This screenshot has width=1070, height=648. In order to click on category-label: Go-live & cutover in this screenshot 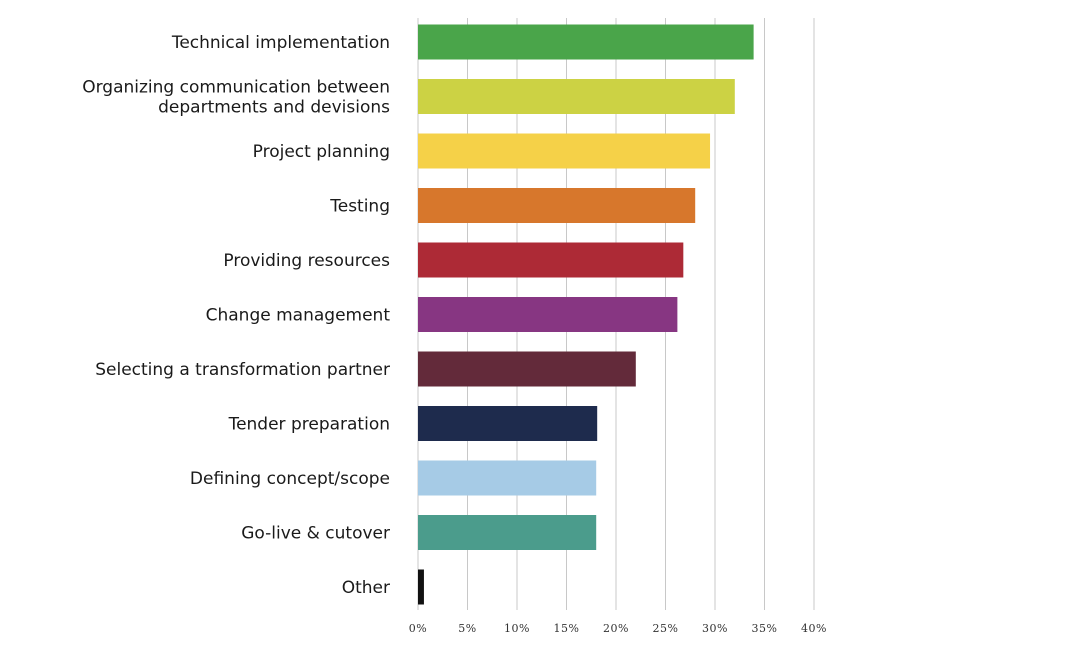, I will do `click(315, 534)`.